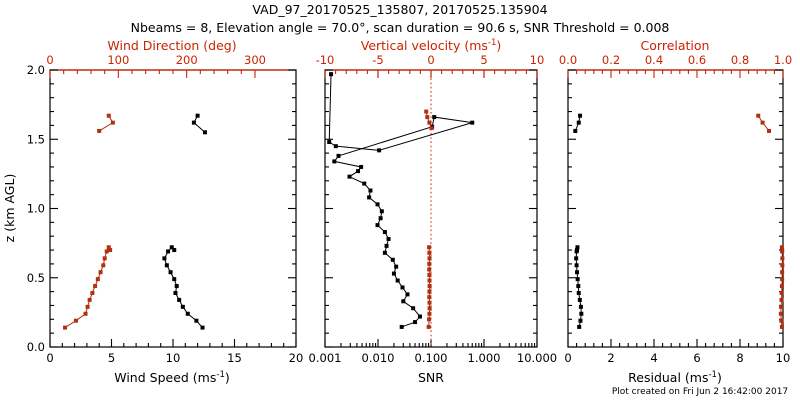  What do you see at coordinates (697, 60) in the screenshot?
I see `svg-text: 0.6` at bounding box center [697, 60].